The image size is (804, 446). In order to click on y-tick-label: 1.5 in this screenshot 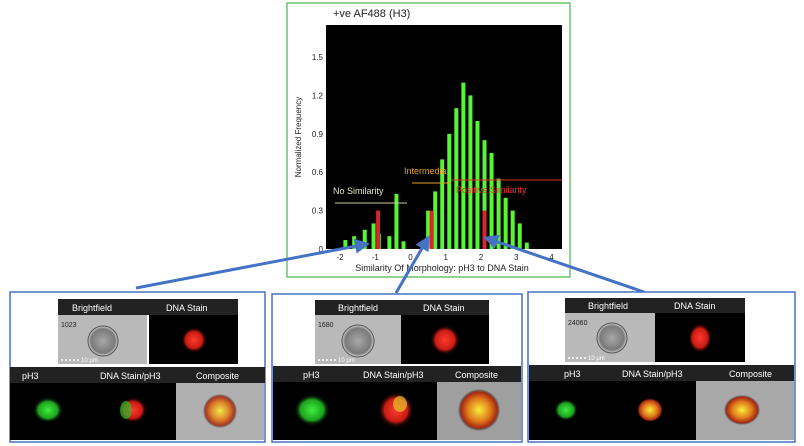, I will do `click(318, 57)`.